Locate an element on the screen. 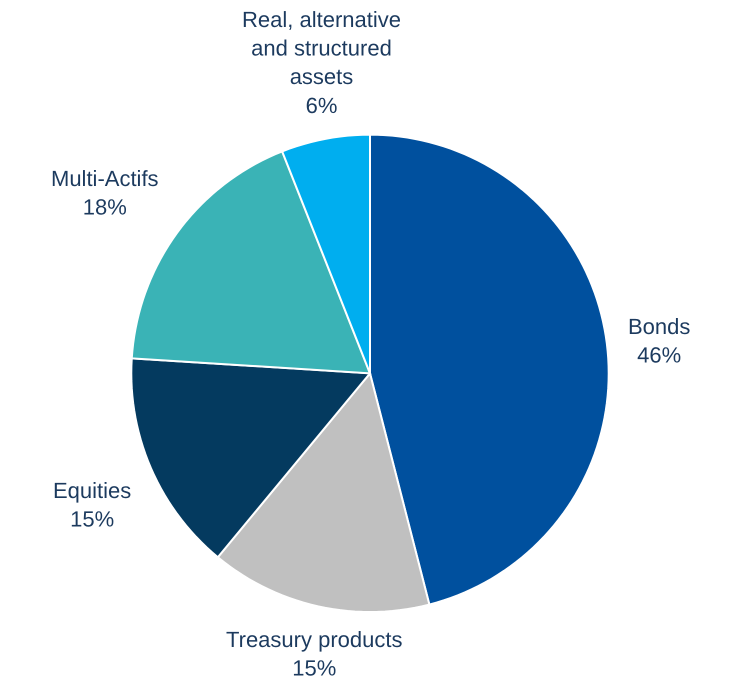  slice-label: Multi-Actifs is located at coordinates (105, 178).